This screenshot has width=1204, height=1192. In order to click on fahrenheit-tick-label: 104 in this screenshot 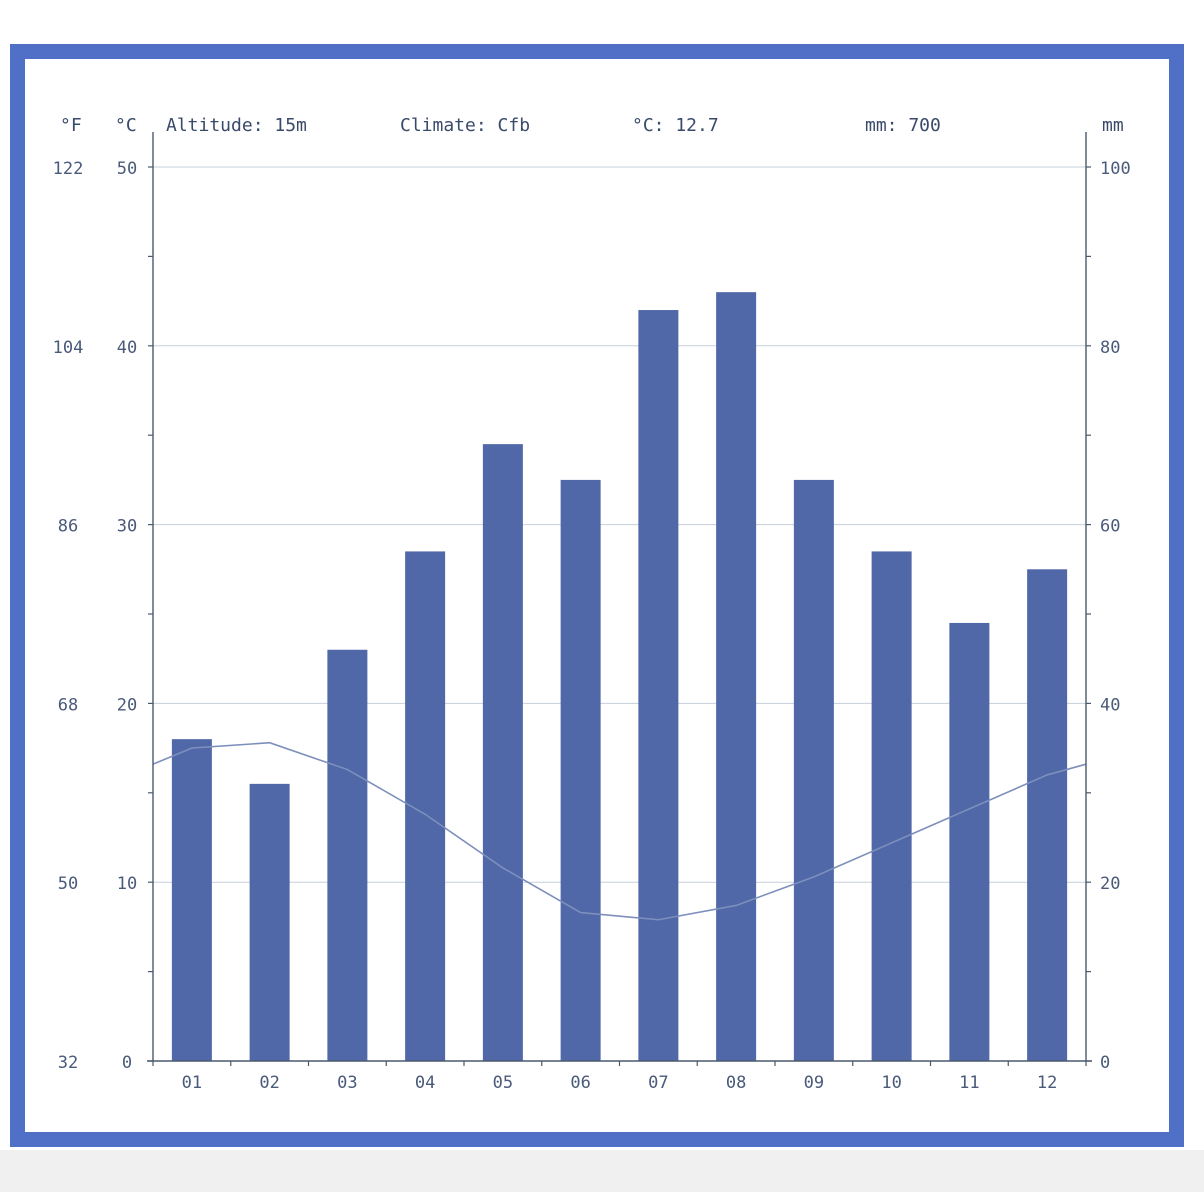, I will do `click(68, 348)`.